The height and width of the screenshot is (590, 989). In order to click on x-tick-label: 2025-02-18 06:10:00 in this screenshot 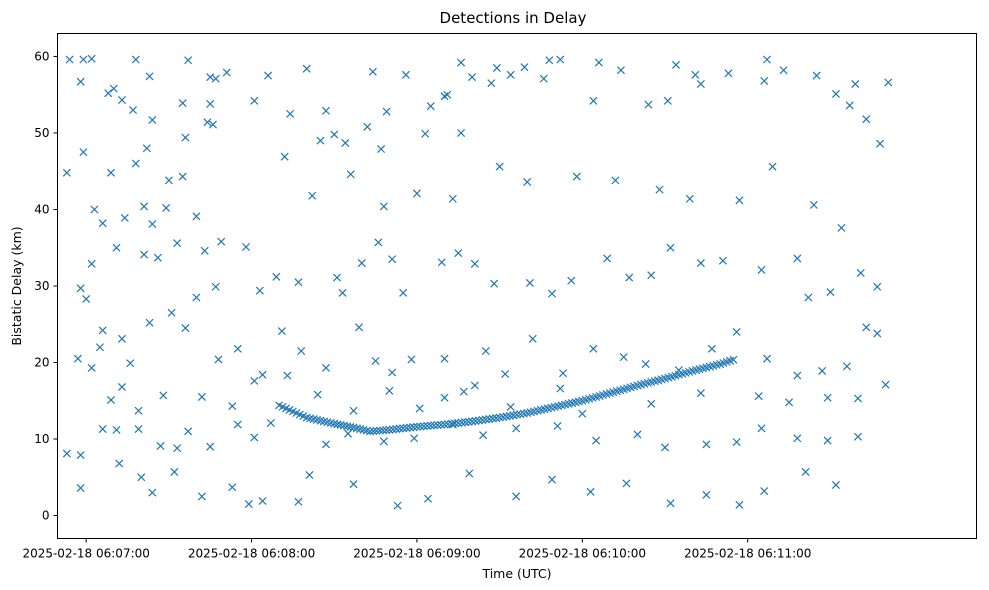, I will do `click(582, 554)`.